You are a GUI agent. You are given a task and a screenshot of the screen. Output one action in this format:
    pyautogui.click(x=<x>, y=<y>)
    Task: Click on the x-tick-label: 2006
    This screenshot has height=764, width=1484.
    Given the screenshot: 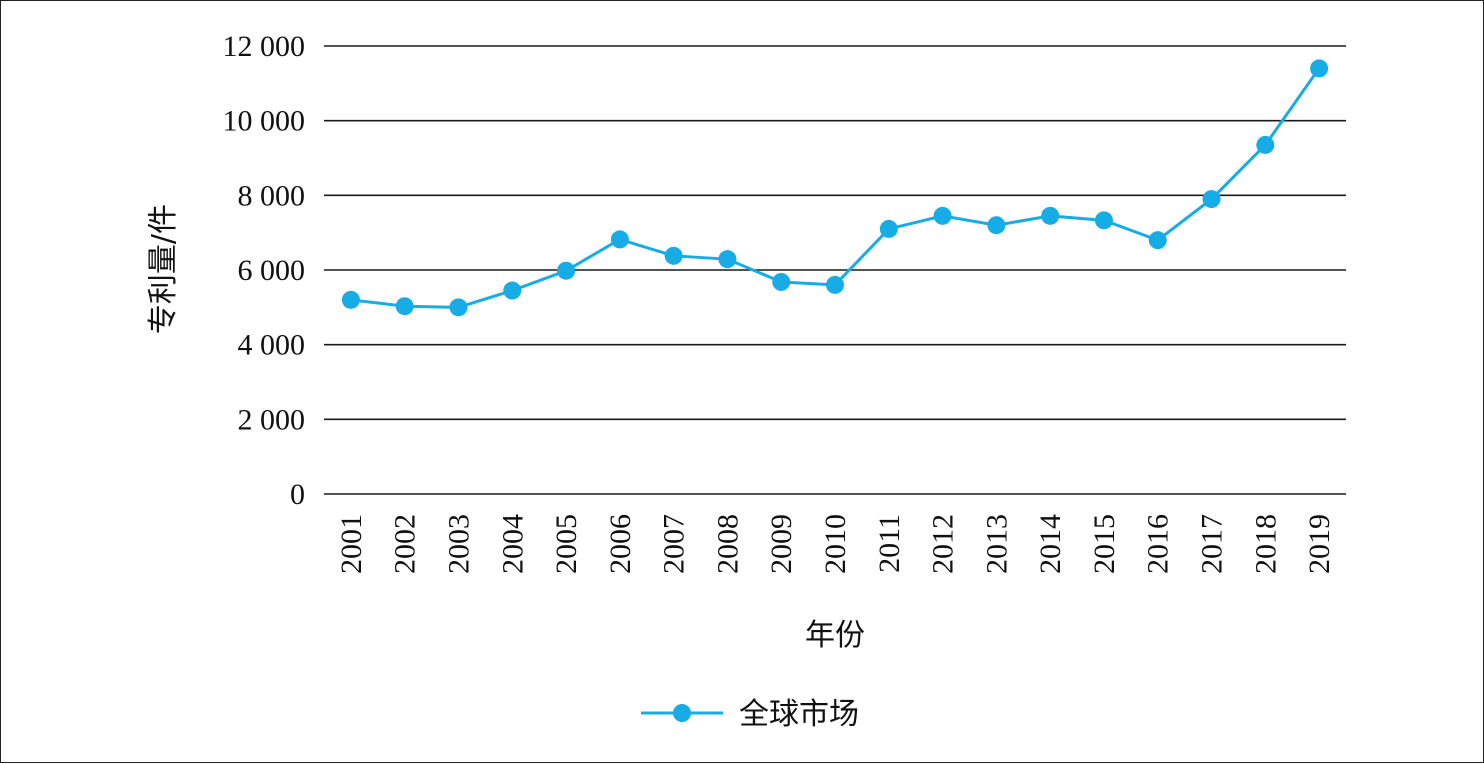 What is the action you would take?
    pyautogui.click(x=620, y=544)
    